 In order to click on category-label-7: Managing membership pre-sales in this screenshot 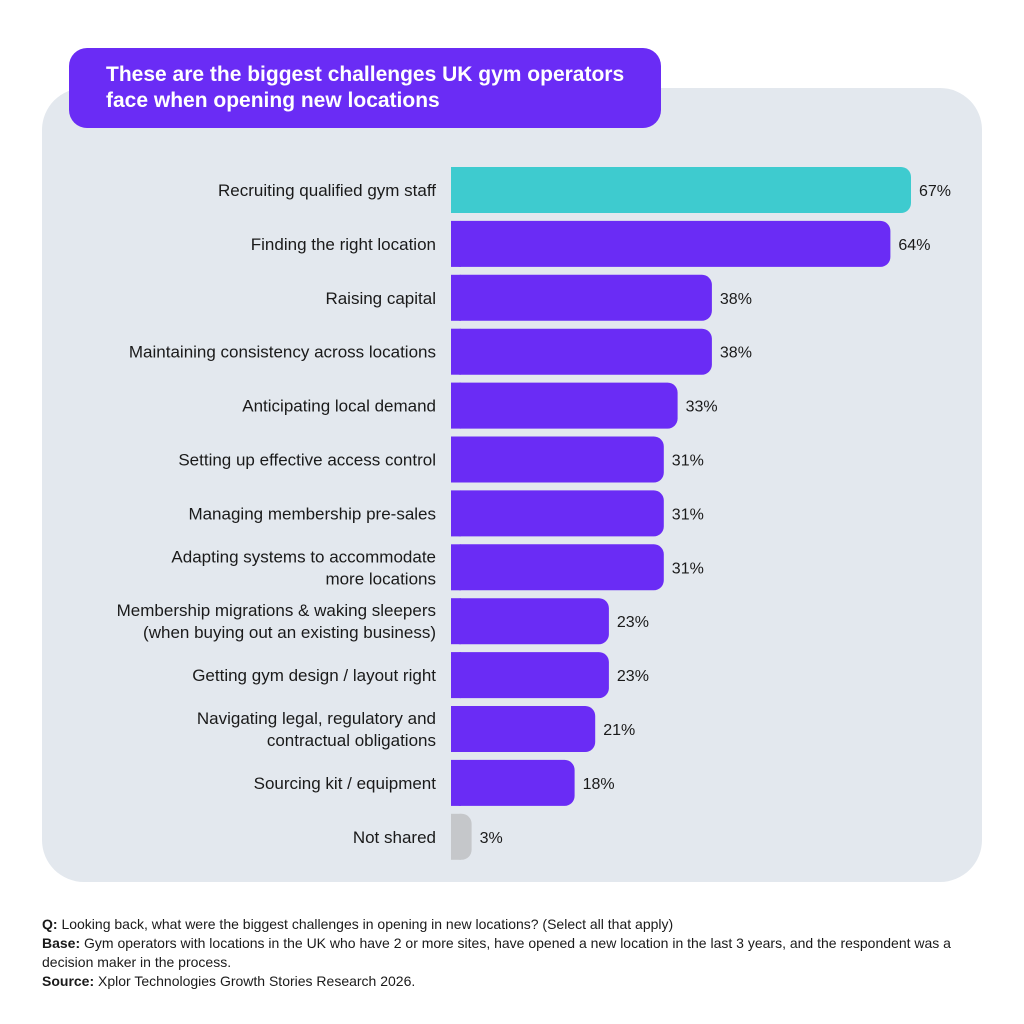, I will do `click(312, 513)`.